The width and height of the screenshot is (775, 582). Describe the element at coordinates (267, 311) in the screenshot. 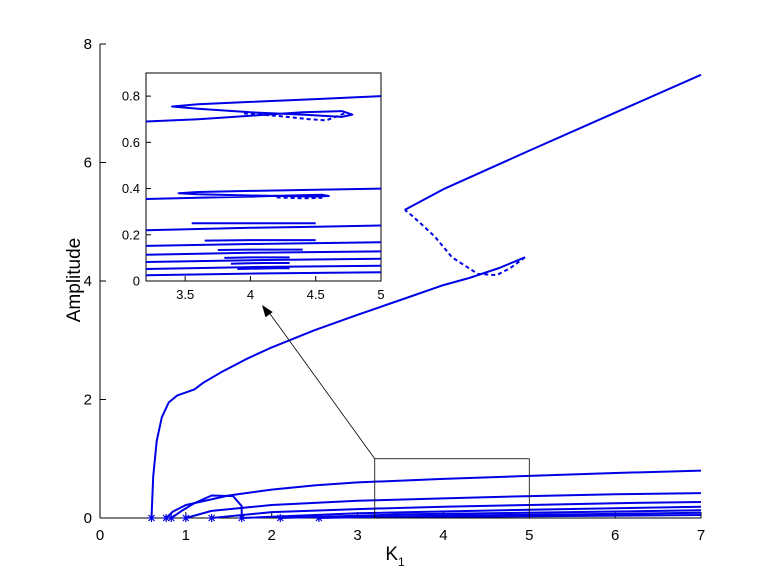

I see `zoom-arrow-head` at that location.